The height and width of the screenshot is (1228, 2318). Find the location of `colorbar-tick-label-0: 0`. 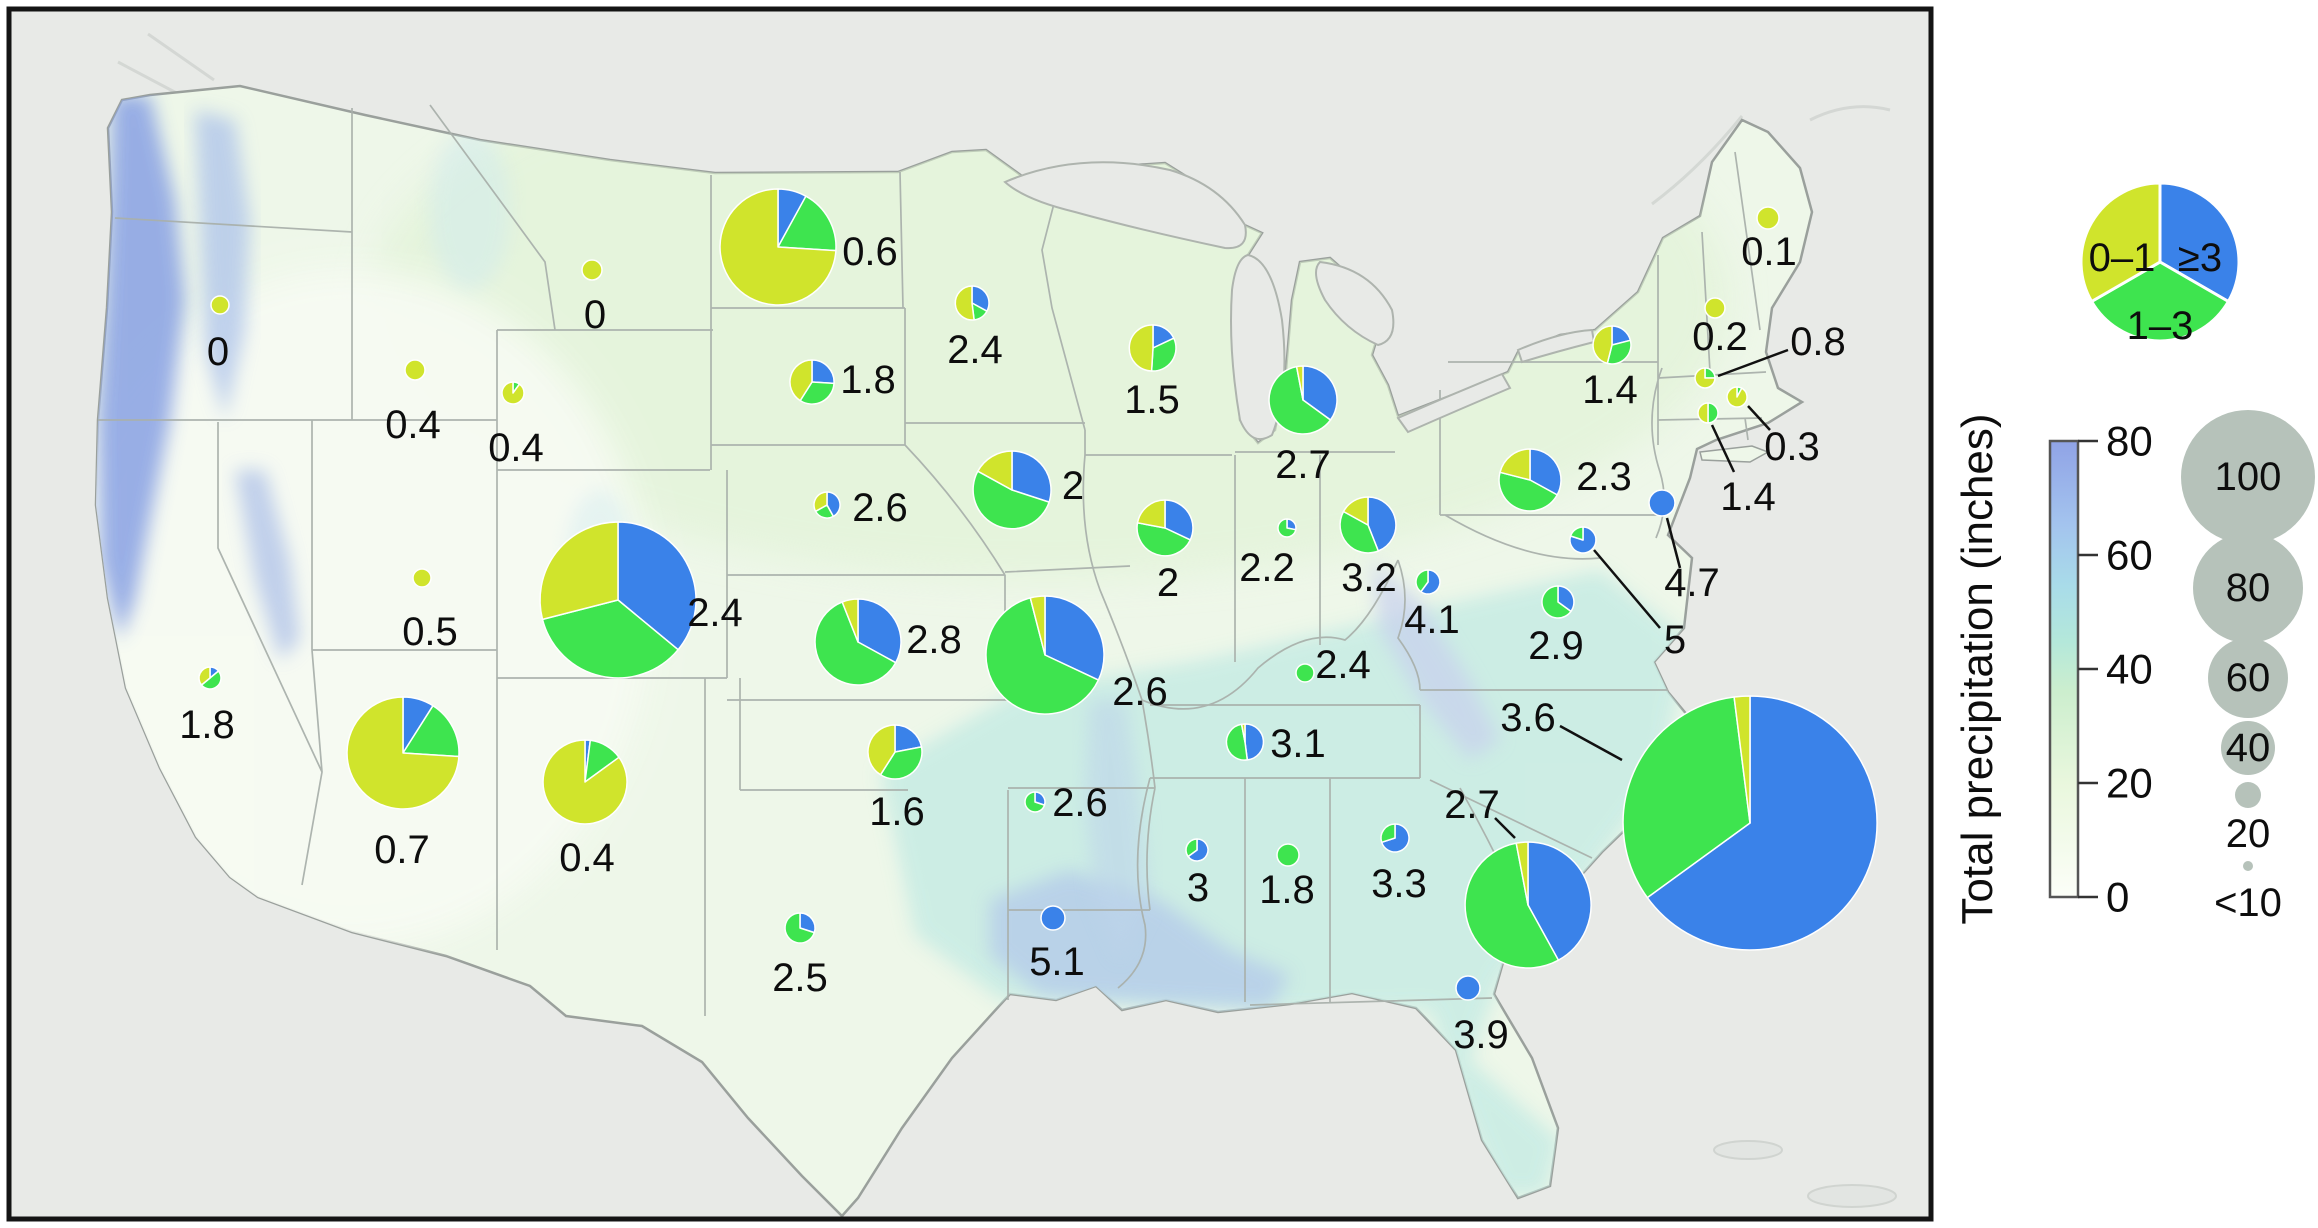

colorbar-tick-label-0: 0 is located at coordinates (2117, 897).